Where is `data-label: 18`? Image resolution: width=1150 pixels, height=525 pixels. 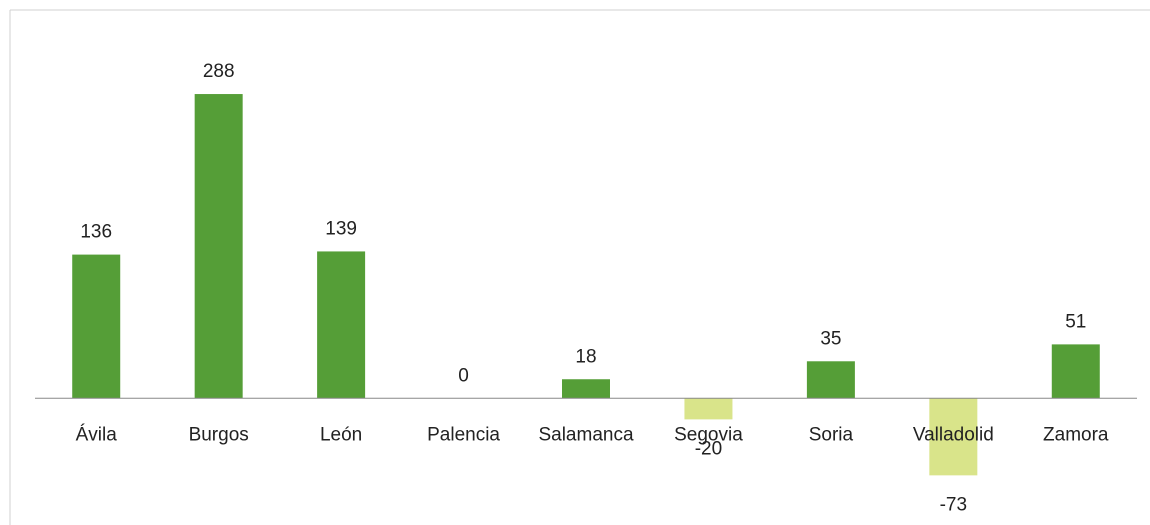
data-label: 18 is located at coordinates (585, 356).